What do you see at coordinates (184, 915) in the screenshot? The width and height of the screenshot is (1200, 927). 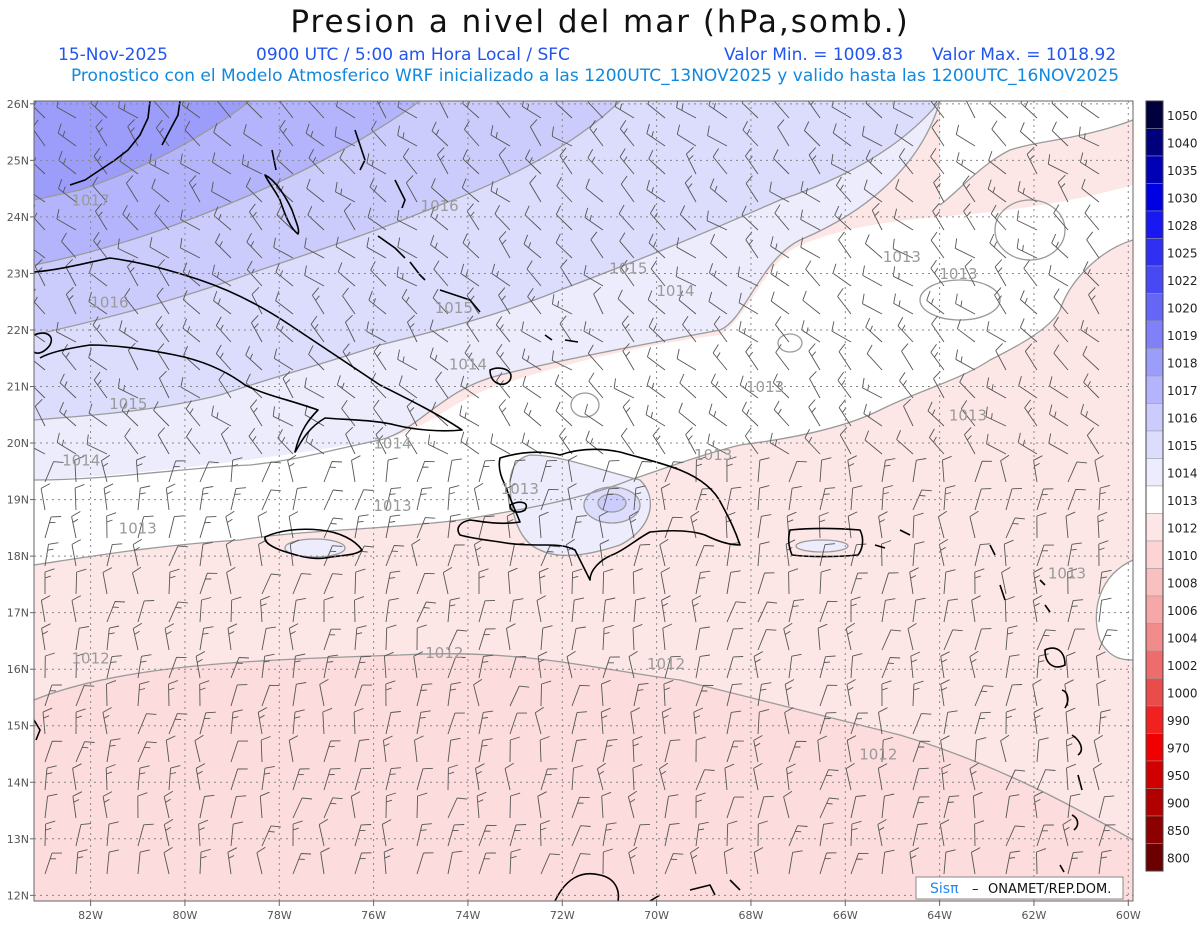 I see `lon-tick-label: 80W` at bounding box center [184, 915].